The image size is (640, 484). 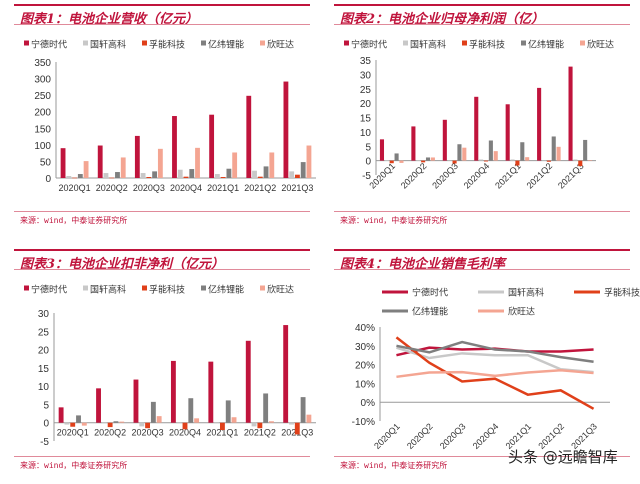 I want to click on y-tick-label: 200, so click(x=42, y=113).